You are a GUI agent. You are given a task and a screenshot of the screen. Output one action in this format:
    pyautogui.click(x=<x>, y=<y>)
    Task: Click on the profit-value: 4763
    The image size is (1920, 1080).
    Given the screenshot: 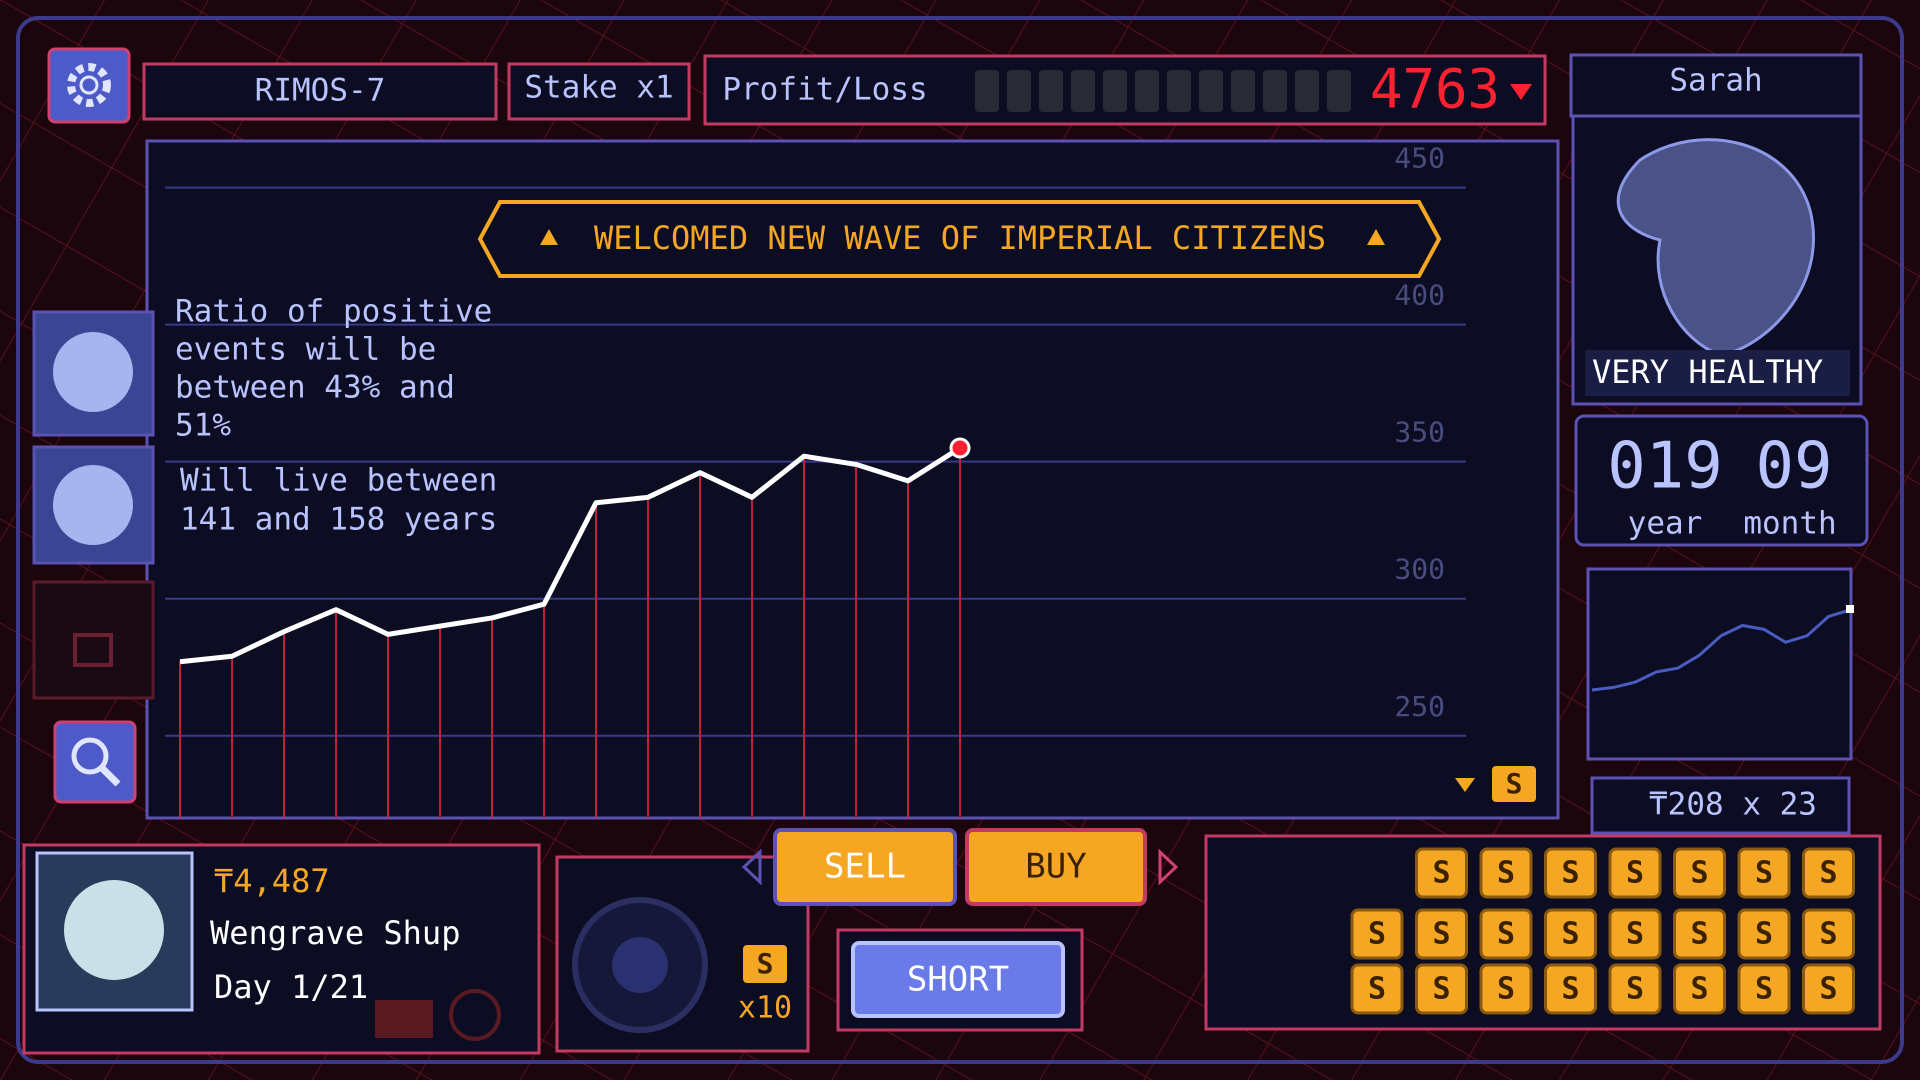 What is the action you would take?
    pyautogui.click(x=1435, y=89)
    